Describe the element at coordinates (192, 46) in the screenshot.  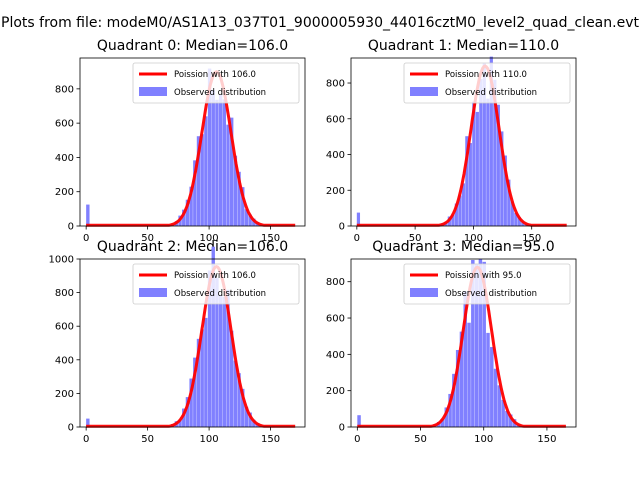
I see `subplot-title: Quadrant 0: Median=106.0` at that location.